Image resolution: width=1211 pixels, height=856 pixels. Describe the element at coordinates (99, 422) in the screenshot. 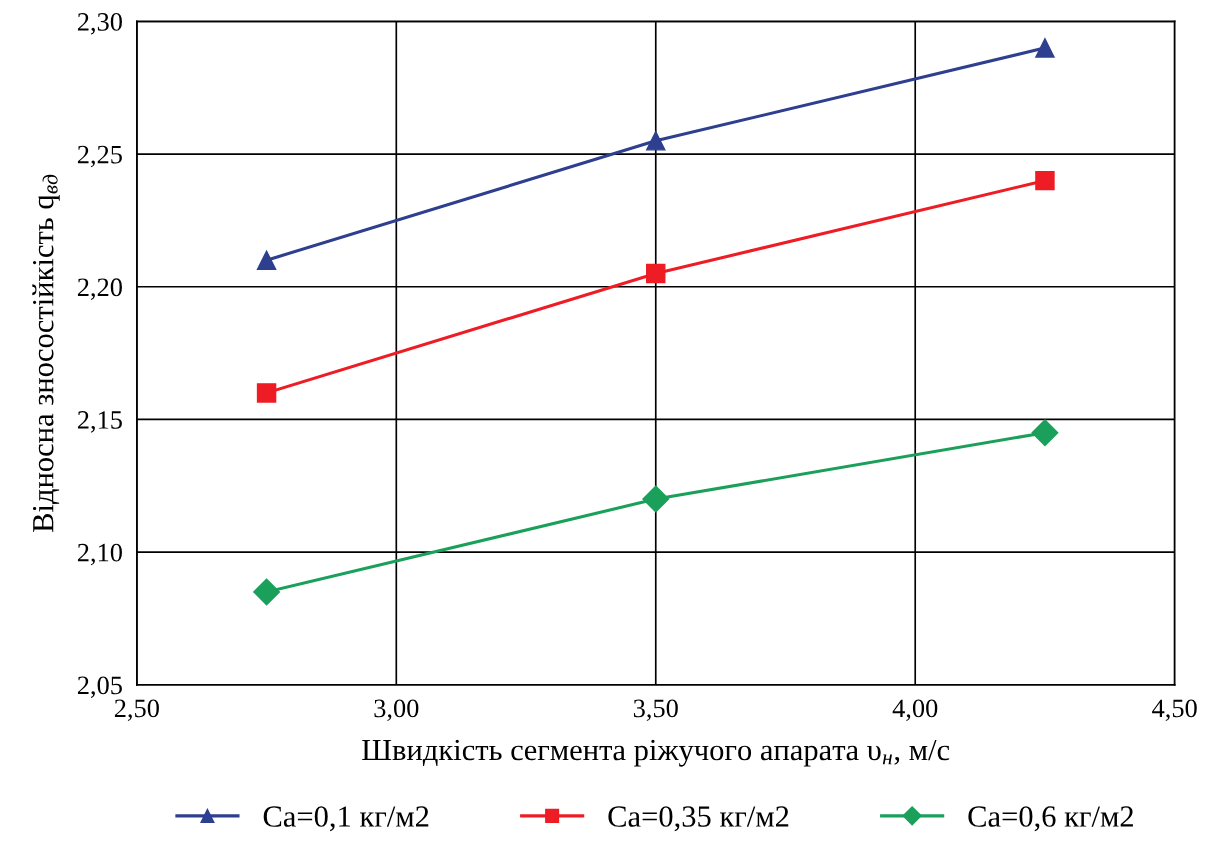

I see `y-tick-label: 2,15` at that location.